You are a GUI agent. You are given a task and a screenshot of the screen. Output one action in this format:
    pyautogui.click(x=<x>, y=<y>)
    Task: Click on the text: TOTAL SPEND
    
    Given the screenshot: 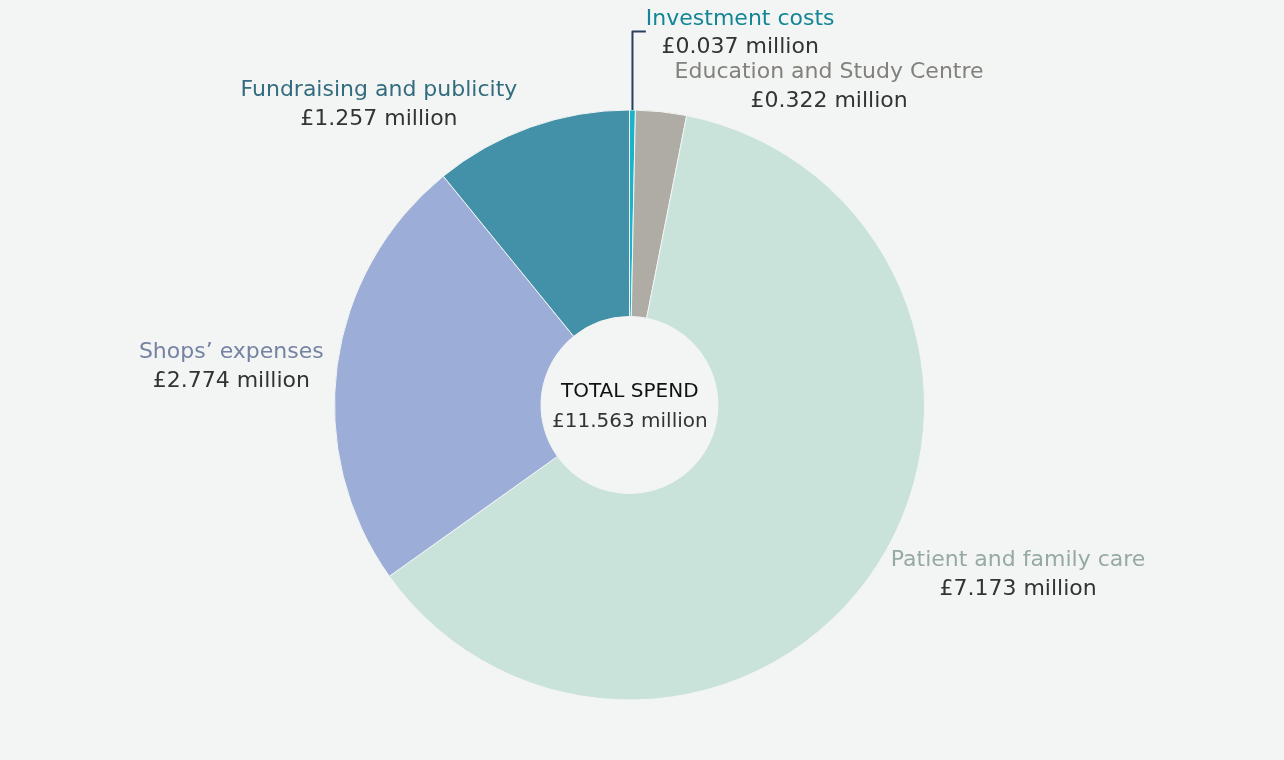 What is the action you would take?
    pyautogui.click(x=629, y=390)
    